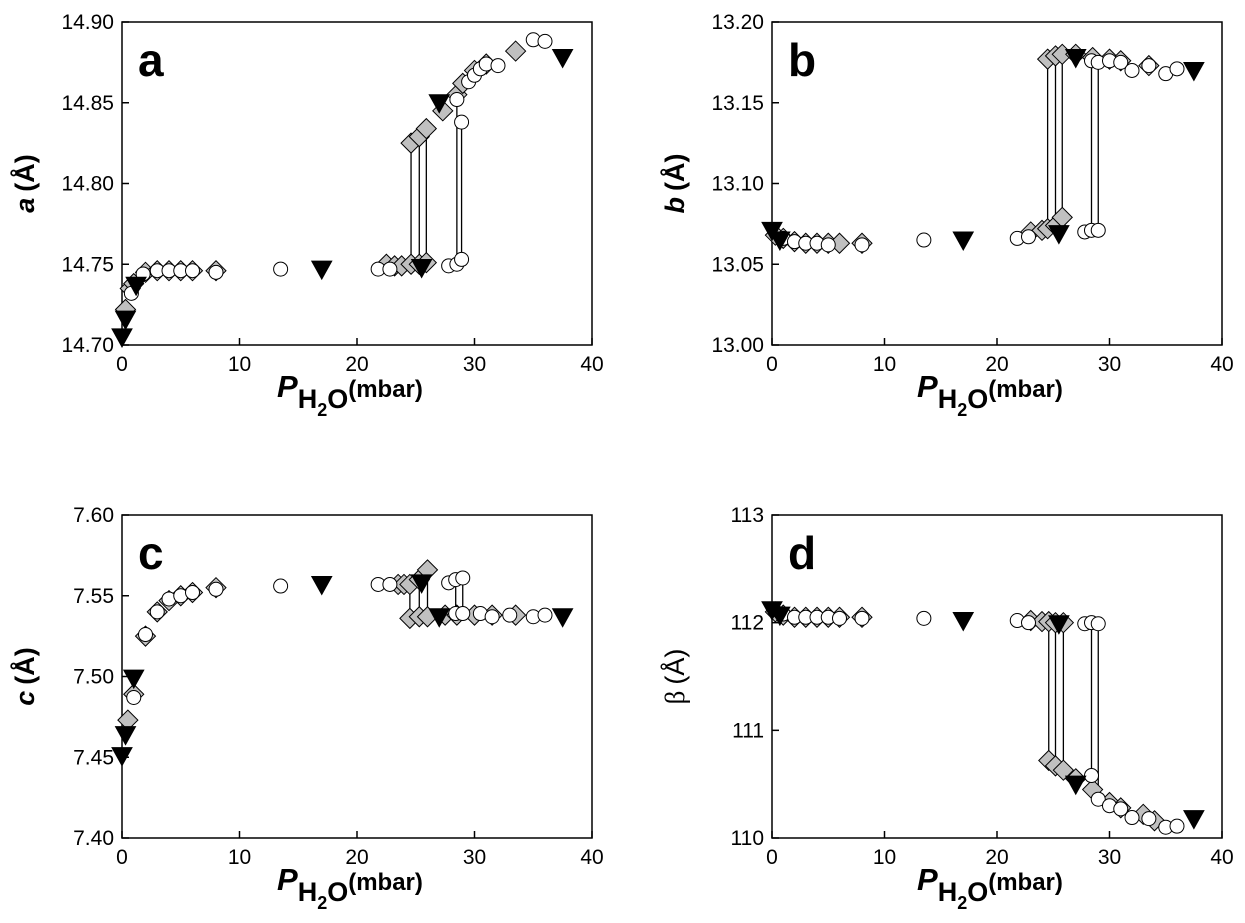  Describe the element at coordinates (737, 184) in the screenshot. I see `y-tick-label: 13.10` at that location.